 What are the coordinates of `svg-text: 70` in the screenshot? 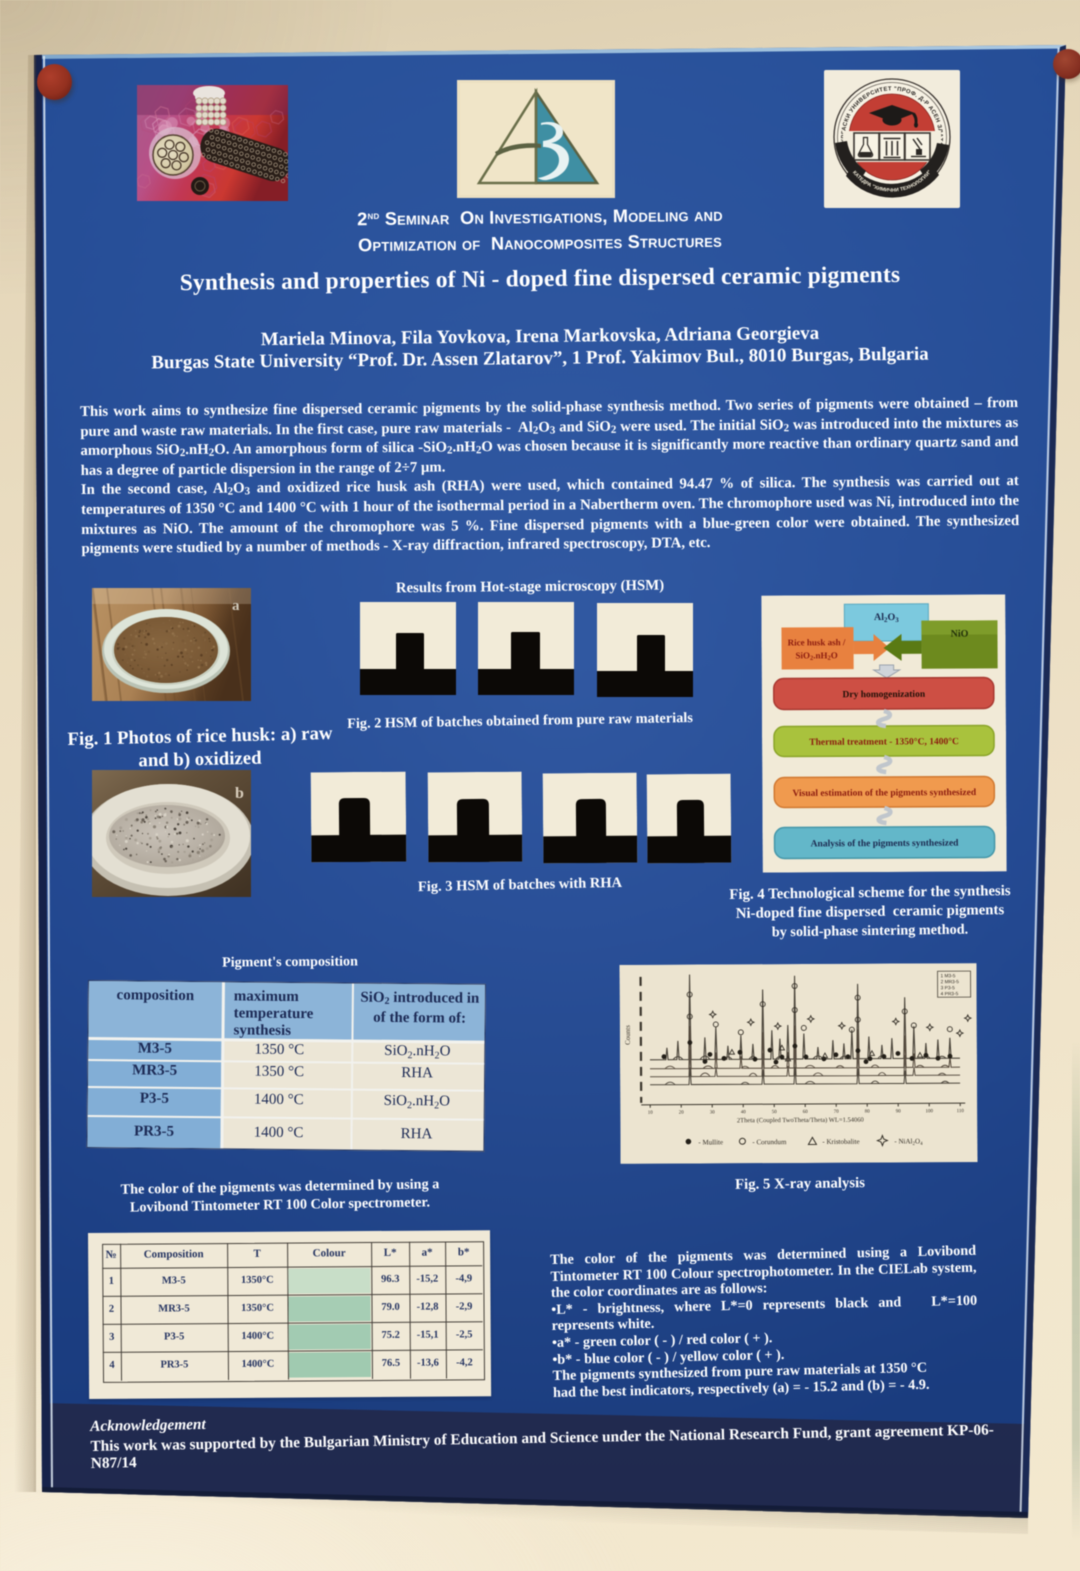 It's located at (837, 1112).